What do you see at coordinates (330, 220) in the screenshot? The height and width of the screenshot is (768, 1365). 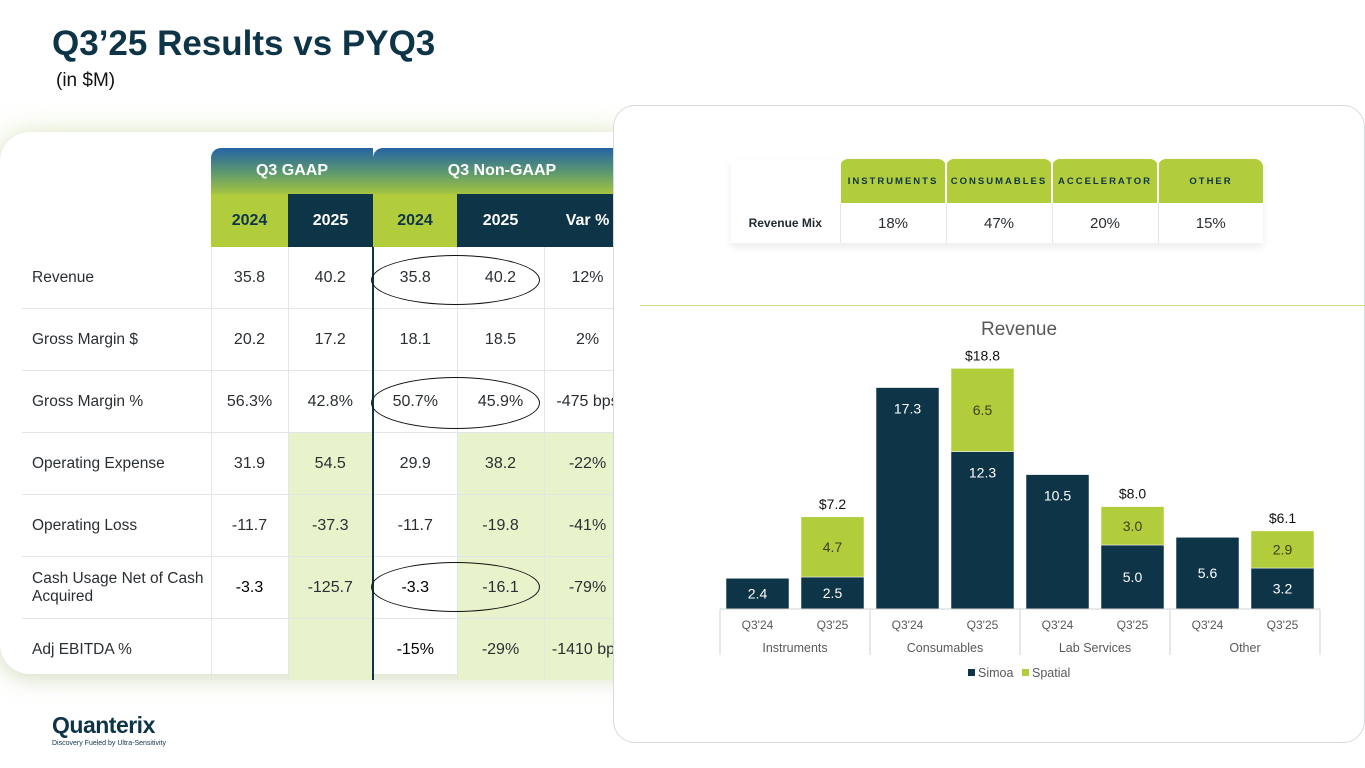 I see `year-header-gaap-2025: 2025` at bounding box center [330, 220].